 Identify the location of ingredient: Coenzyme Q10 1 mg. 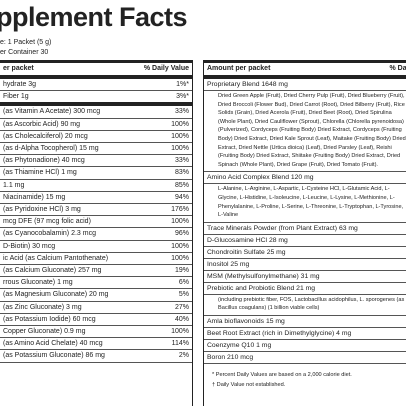
(305, 346).